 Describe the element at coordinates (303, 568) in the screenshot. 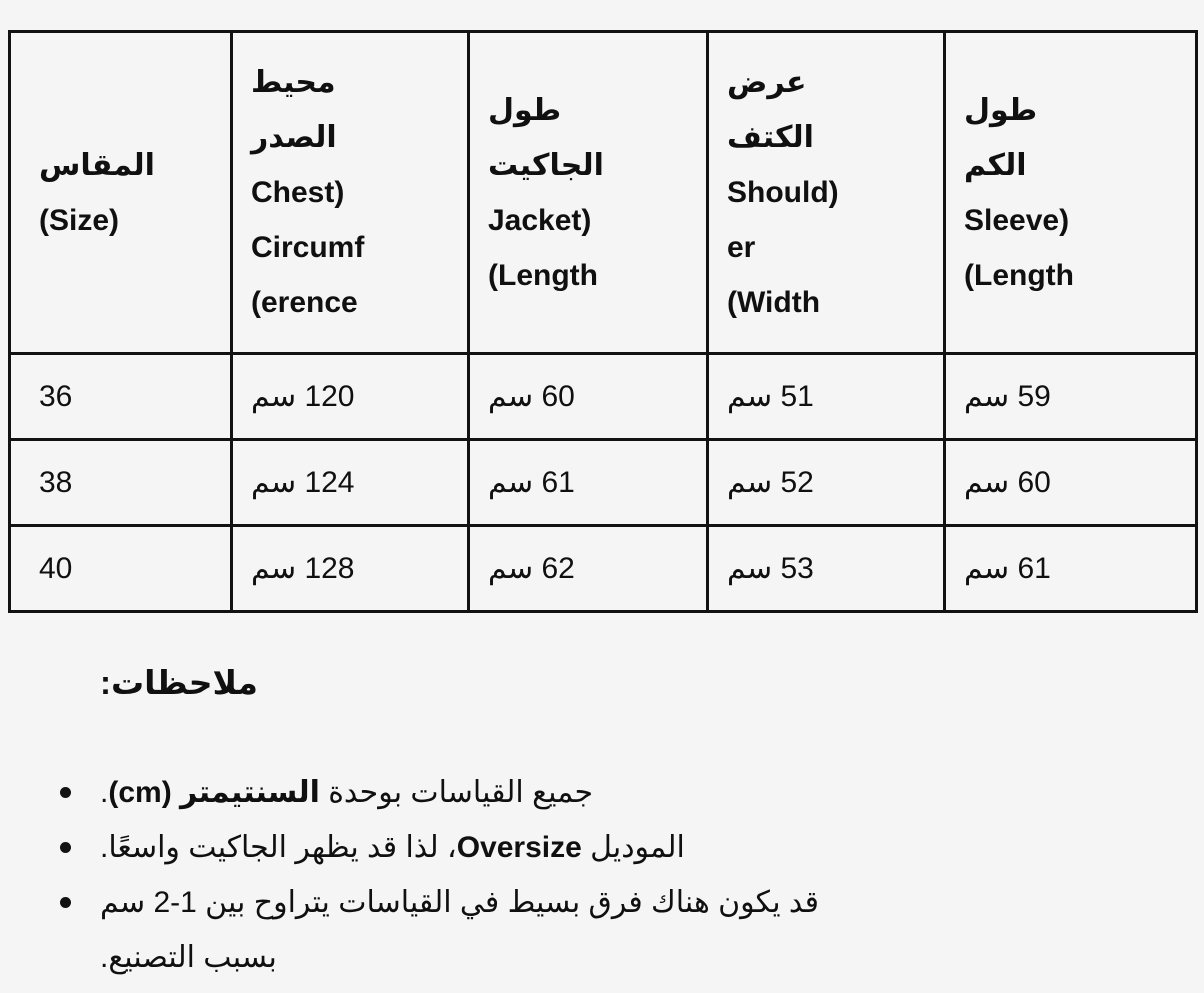

I see `chest-value: 128 سم` at that location.